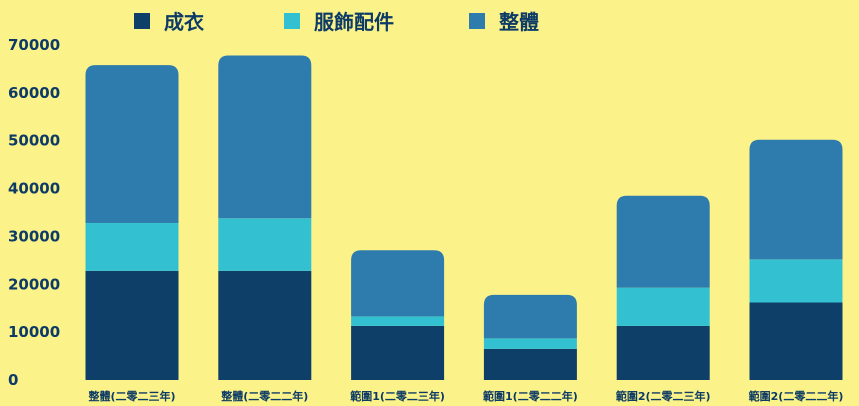 The height and width of the screenshot is (406, 859). Describe the element at coordinates (34, 141) in the screenshot. I see `y-tick-label: 50000` at that location.